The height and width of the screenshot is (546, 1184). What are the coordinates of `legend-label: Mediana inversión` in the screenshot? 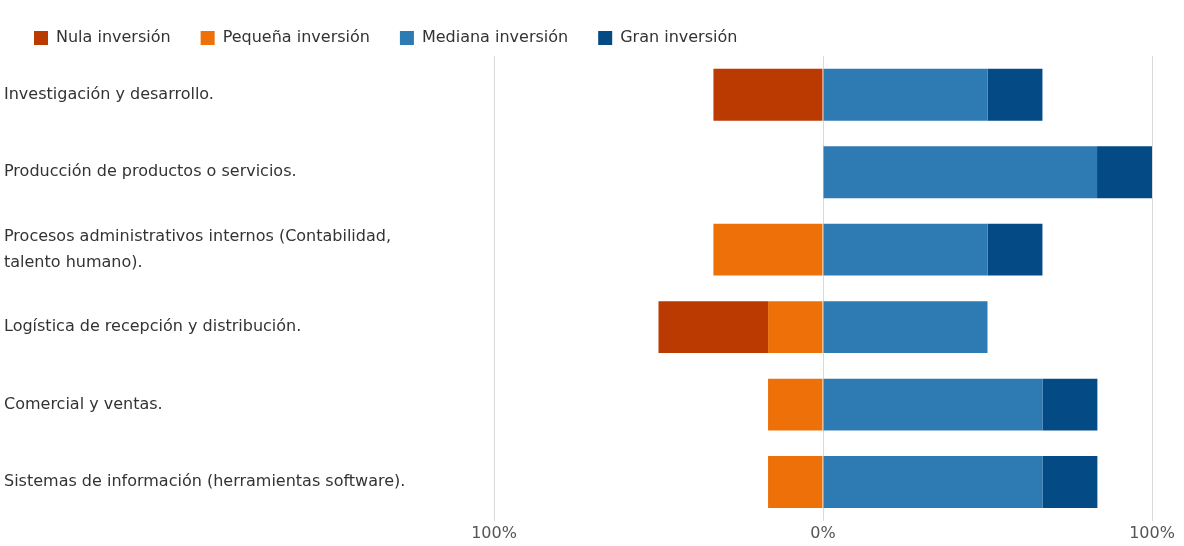 It's located at (495, 37).